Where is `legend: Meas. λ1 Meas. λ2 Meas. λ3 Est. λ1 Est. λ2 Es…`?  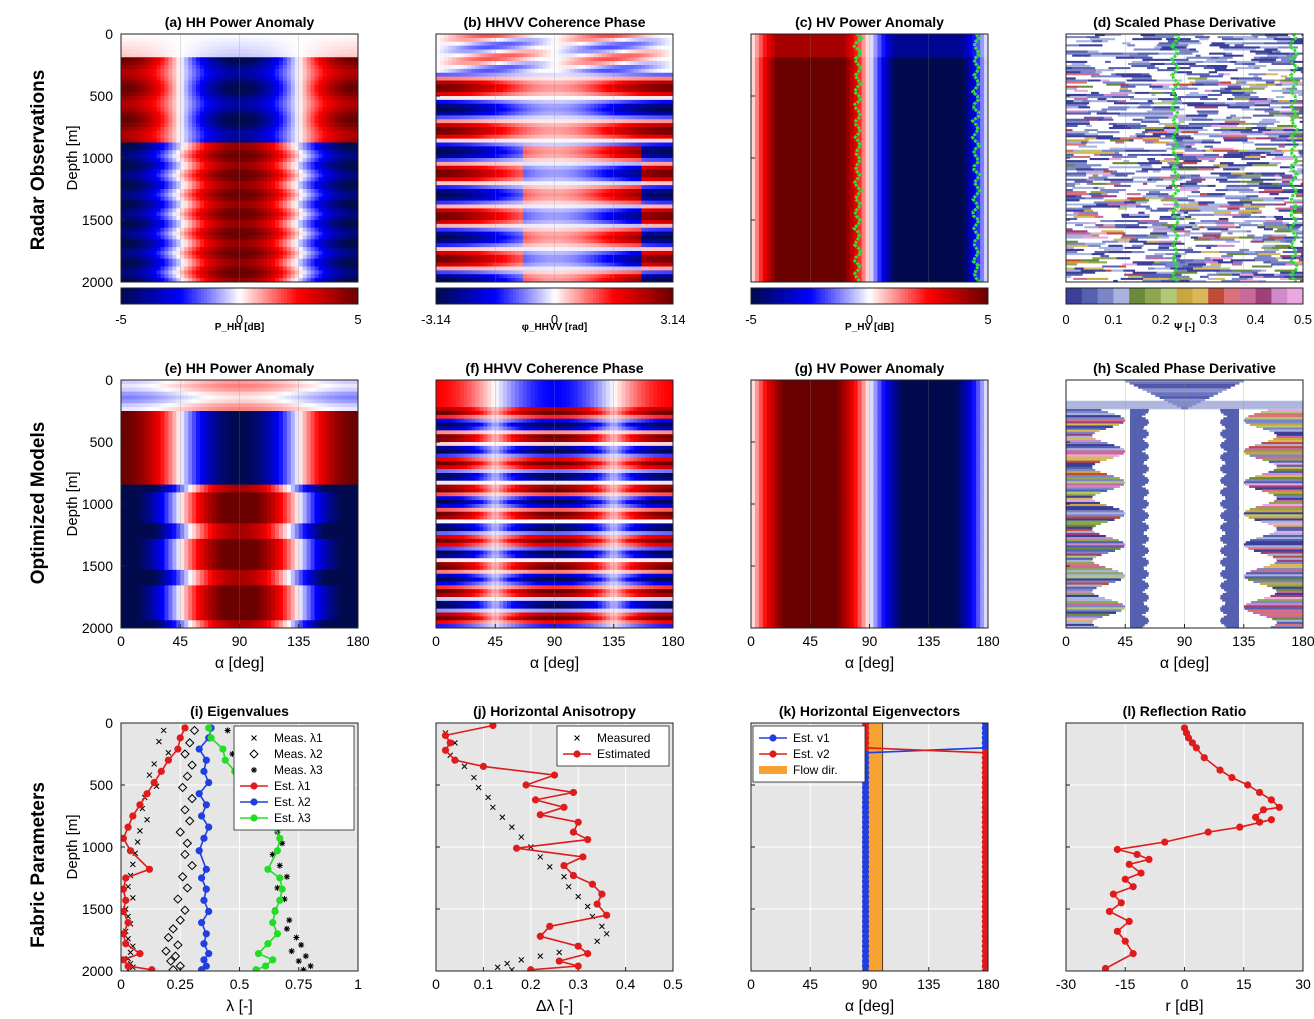
legend: Meas. λ1 Meas. λ2 Meas. λ3 Est. λ1 Est. λ2 Es… is located at coordinates (294, 778).